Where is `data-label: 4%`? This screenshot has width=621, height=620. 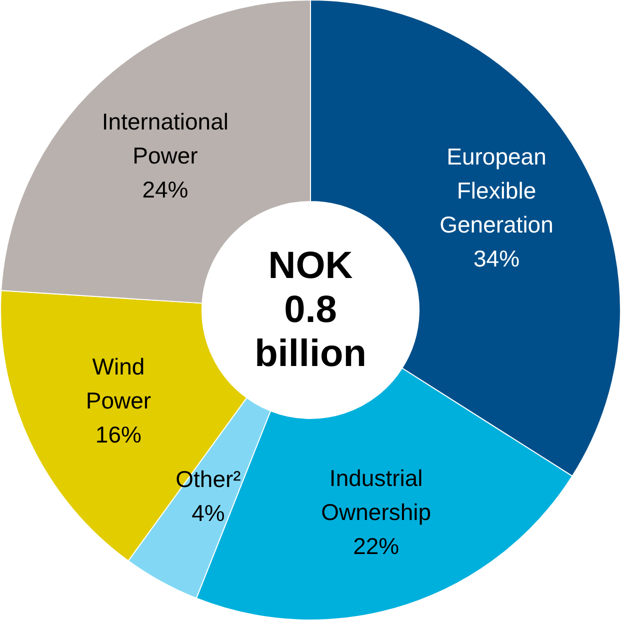
data-label: 4% is located at coordinates (208, 513).